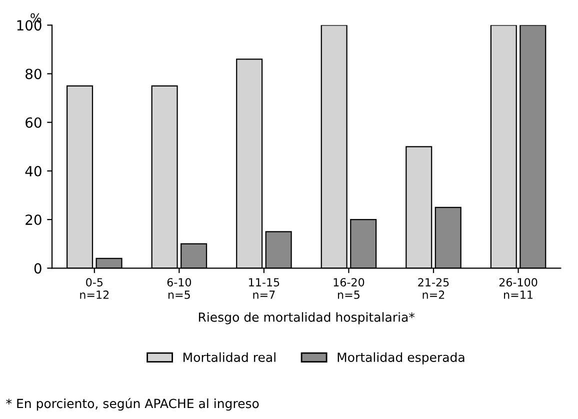 Image resolution: width=578 pixels, height=419 pixels. What do you see at coordinates (349, 288) in the screenshot?
I see `x-tick-label: 16-20 n=5` at bounding box center [349, 288].